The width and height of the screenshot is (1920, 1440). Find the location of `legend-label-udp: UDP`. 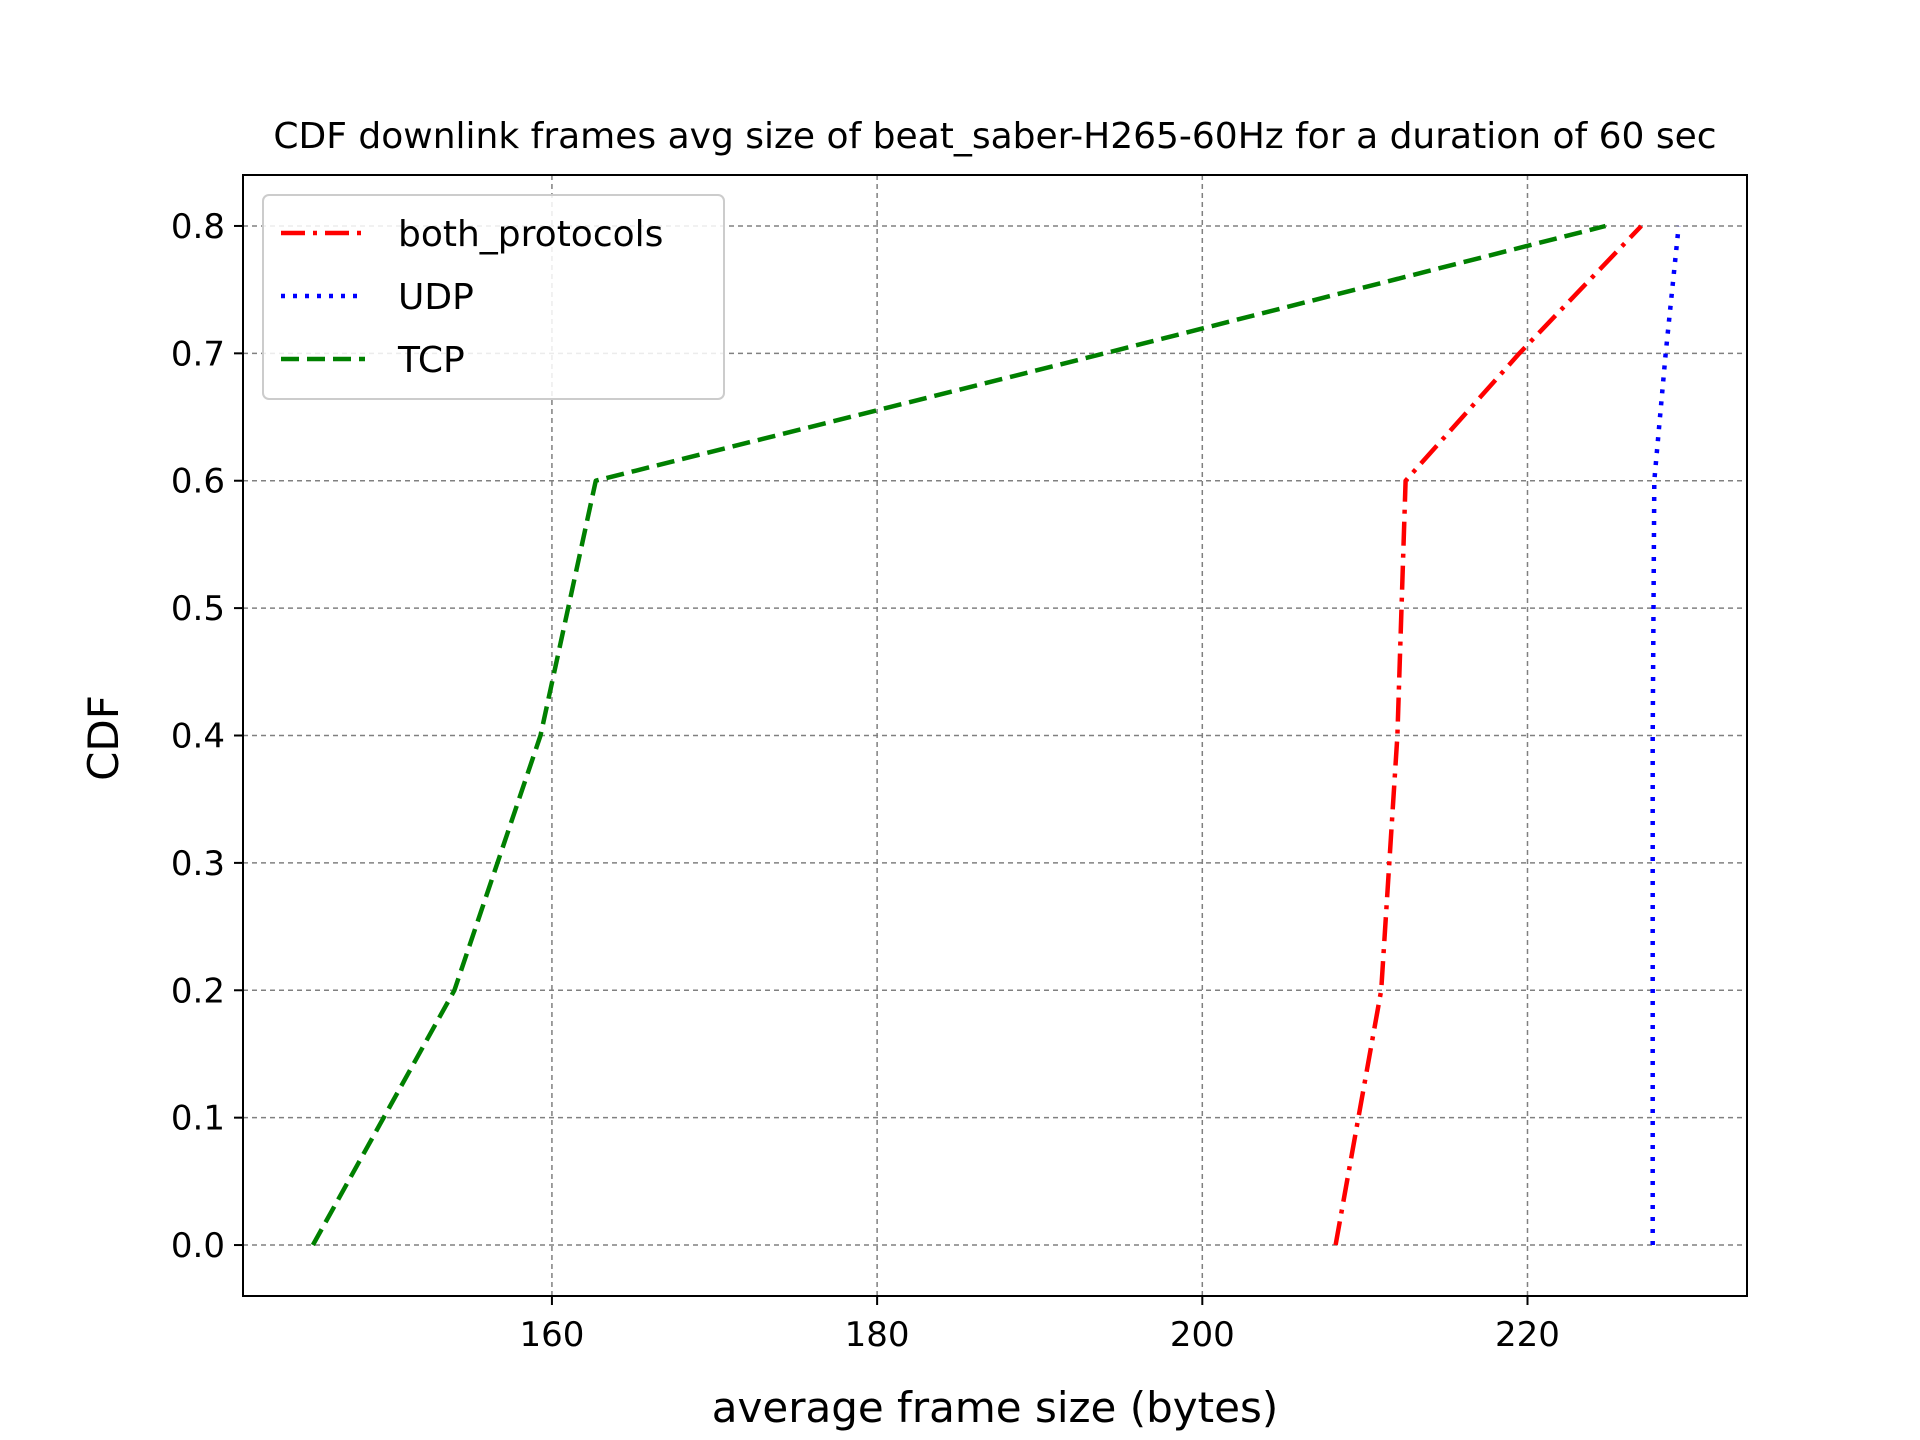

legend-label-udp: UDP is located at coordinates (436, 297).